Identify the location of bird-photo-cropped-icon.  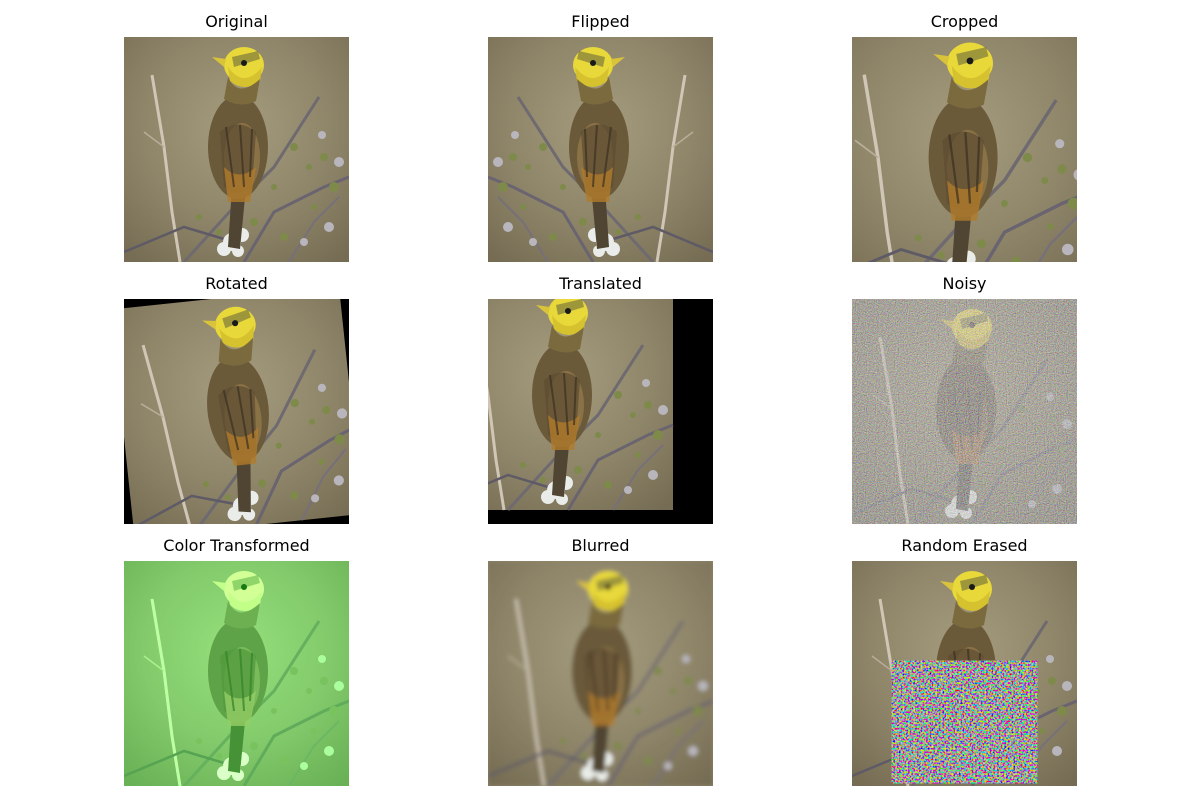
(964, 149).